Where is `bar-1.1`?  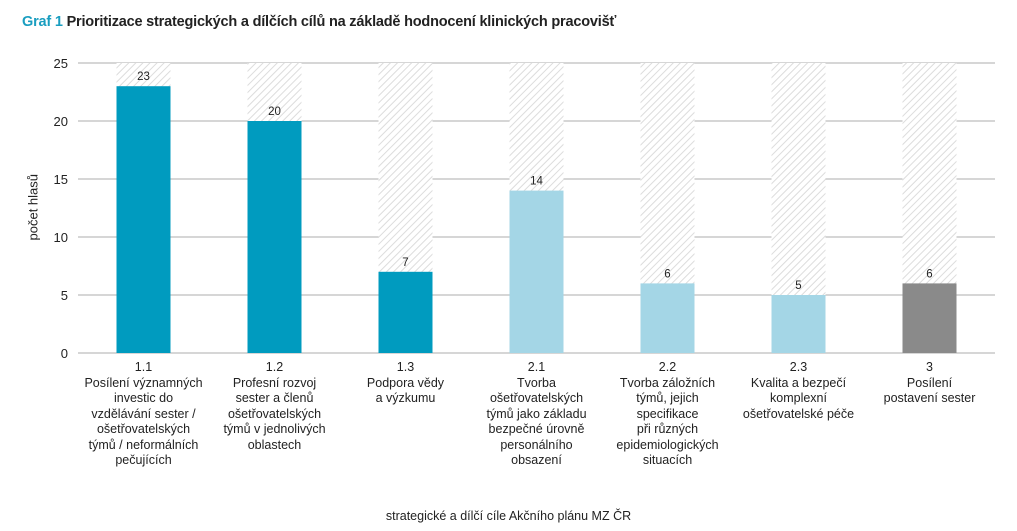
bar-1.1 is located at coordinates (143, 219).